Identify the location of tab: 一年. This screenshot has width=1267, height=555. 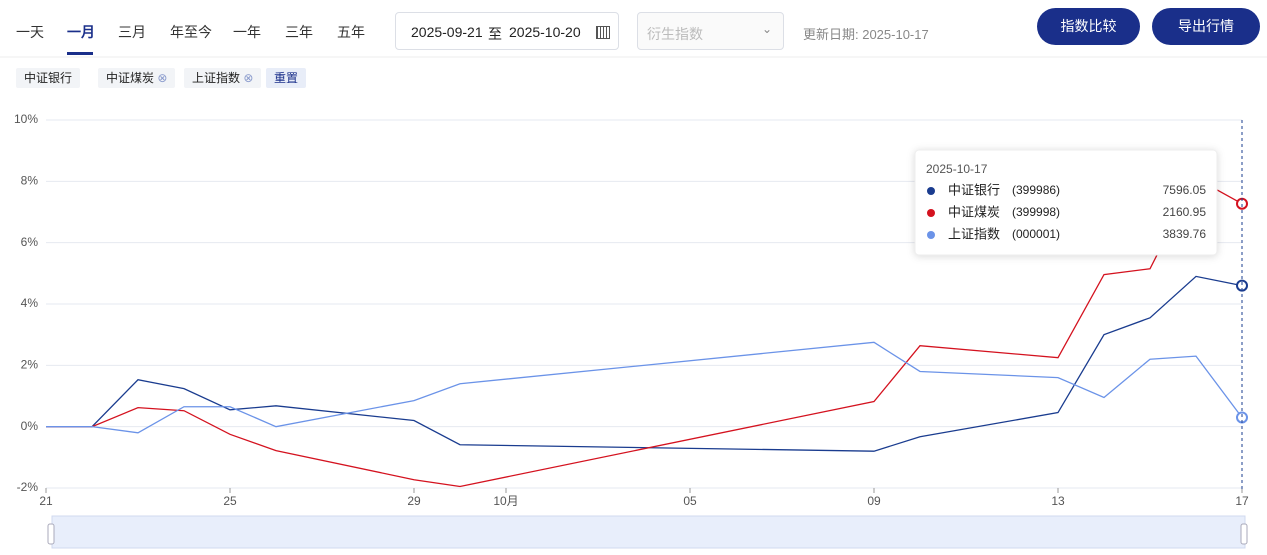
(247, 32).